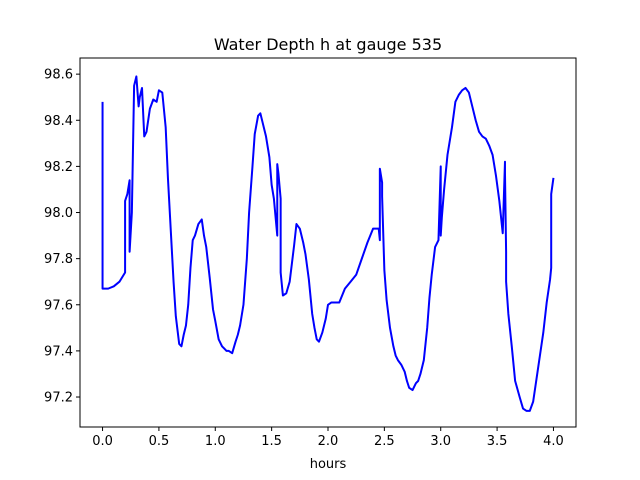  Describe the element at coordinates (271, 441) in the screenshot. I see `x-tick-label: 1.5` at that location.